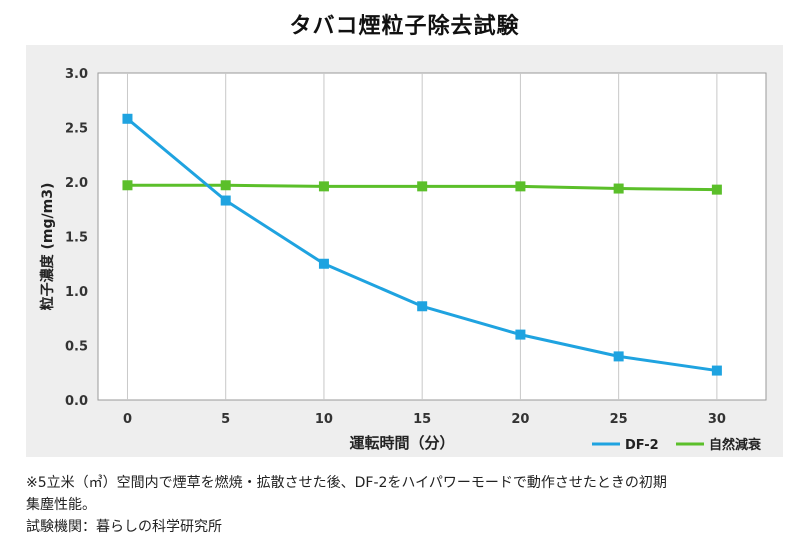 This screenshot has height=556, width=809. I want to click on y-tick-label: 2.5, so click(76, 129).